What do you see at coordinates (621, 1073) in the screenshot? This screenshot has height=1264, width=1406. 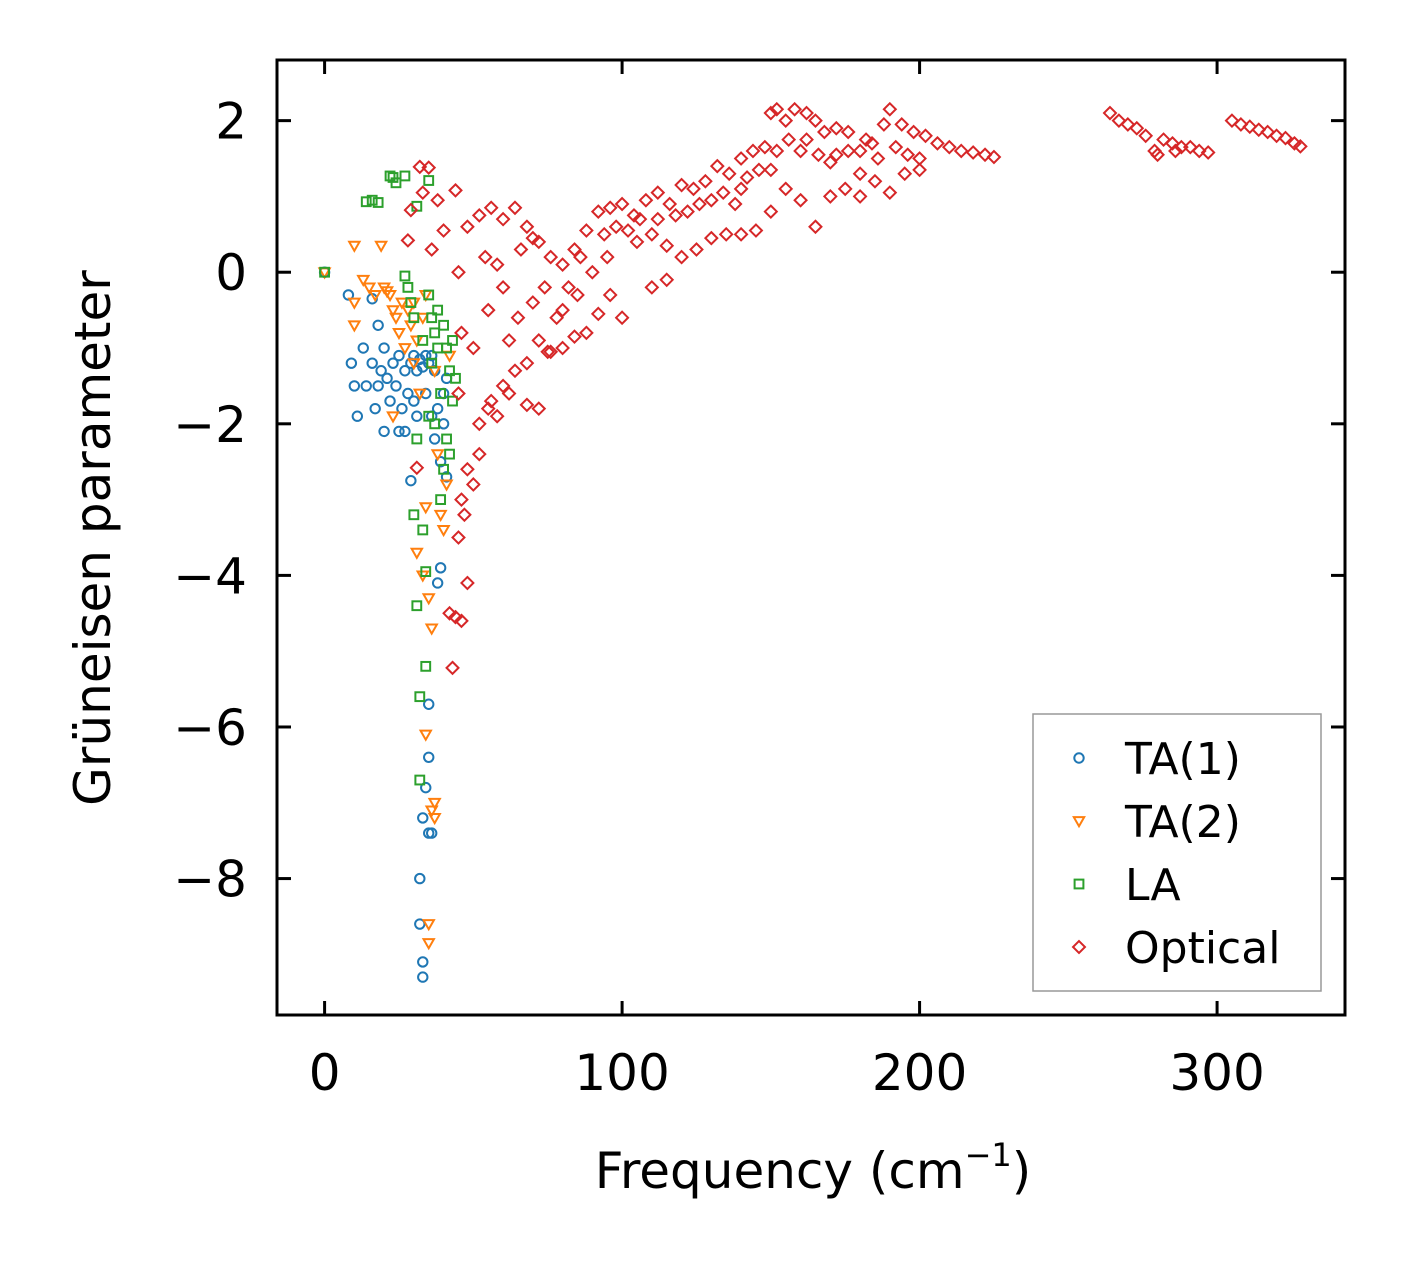 I see `x-tick-label: 100` at bounding box center [621, 1073].